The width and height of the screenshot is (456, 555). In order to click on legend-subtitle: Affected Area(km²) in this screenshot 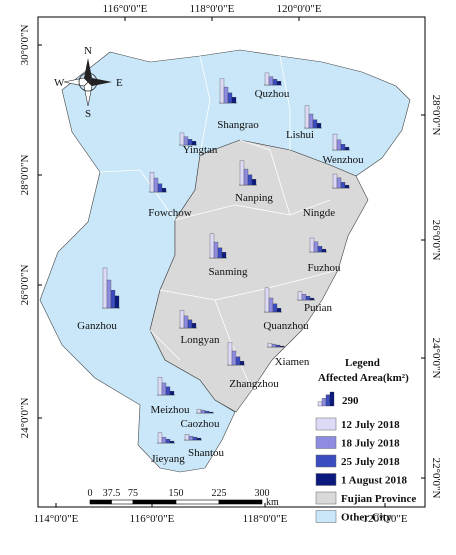, I will do `click(363, 378)`.